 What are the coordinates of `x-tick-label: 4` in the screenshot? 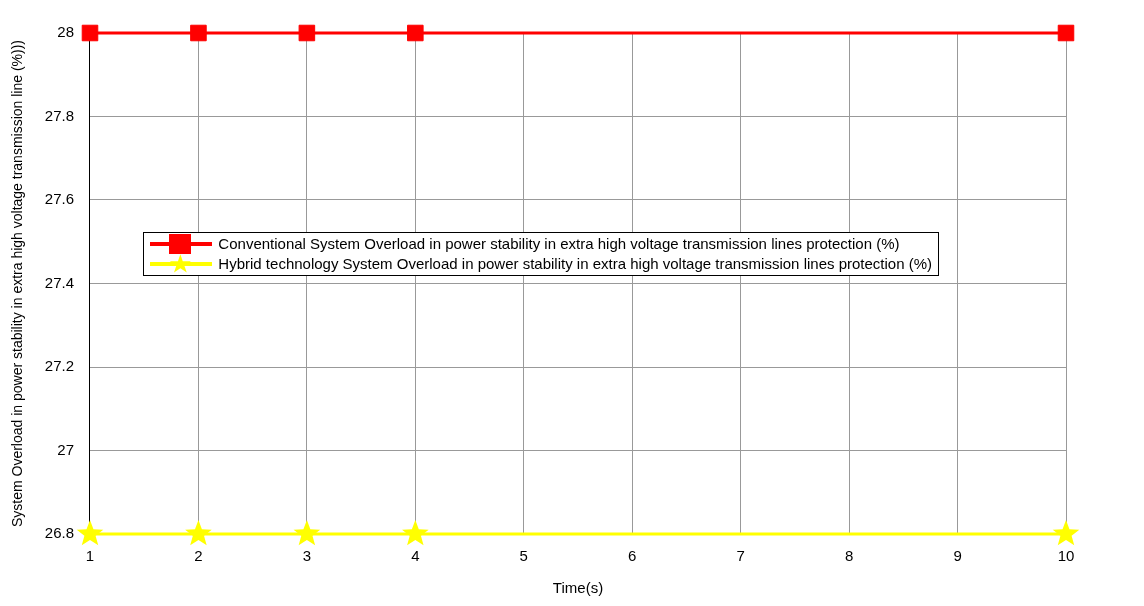 It's located at (415, 556).